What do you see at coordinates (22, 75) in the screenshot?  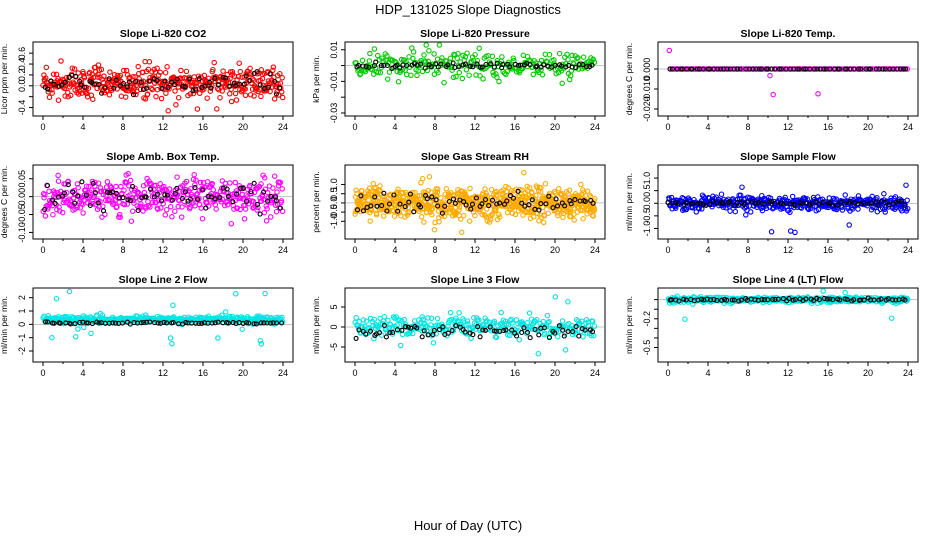 I see `y-tick-label: 0.2` at bounding box center [22, 75].